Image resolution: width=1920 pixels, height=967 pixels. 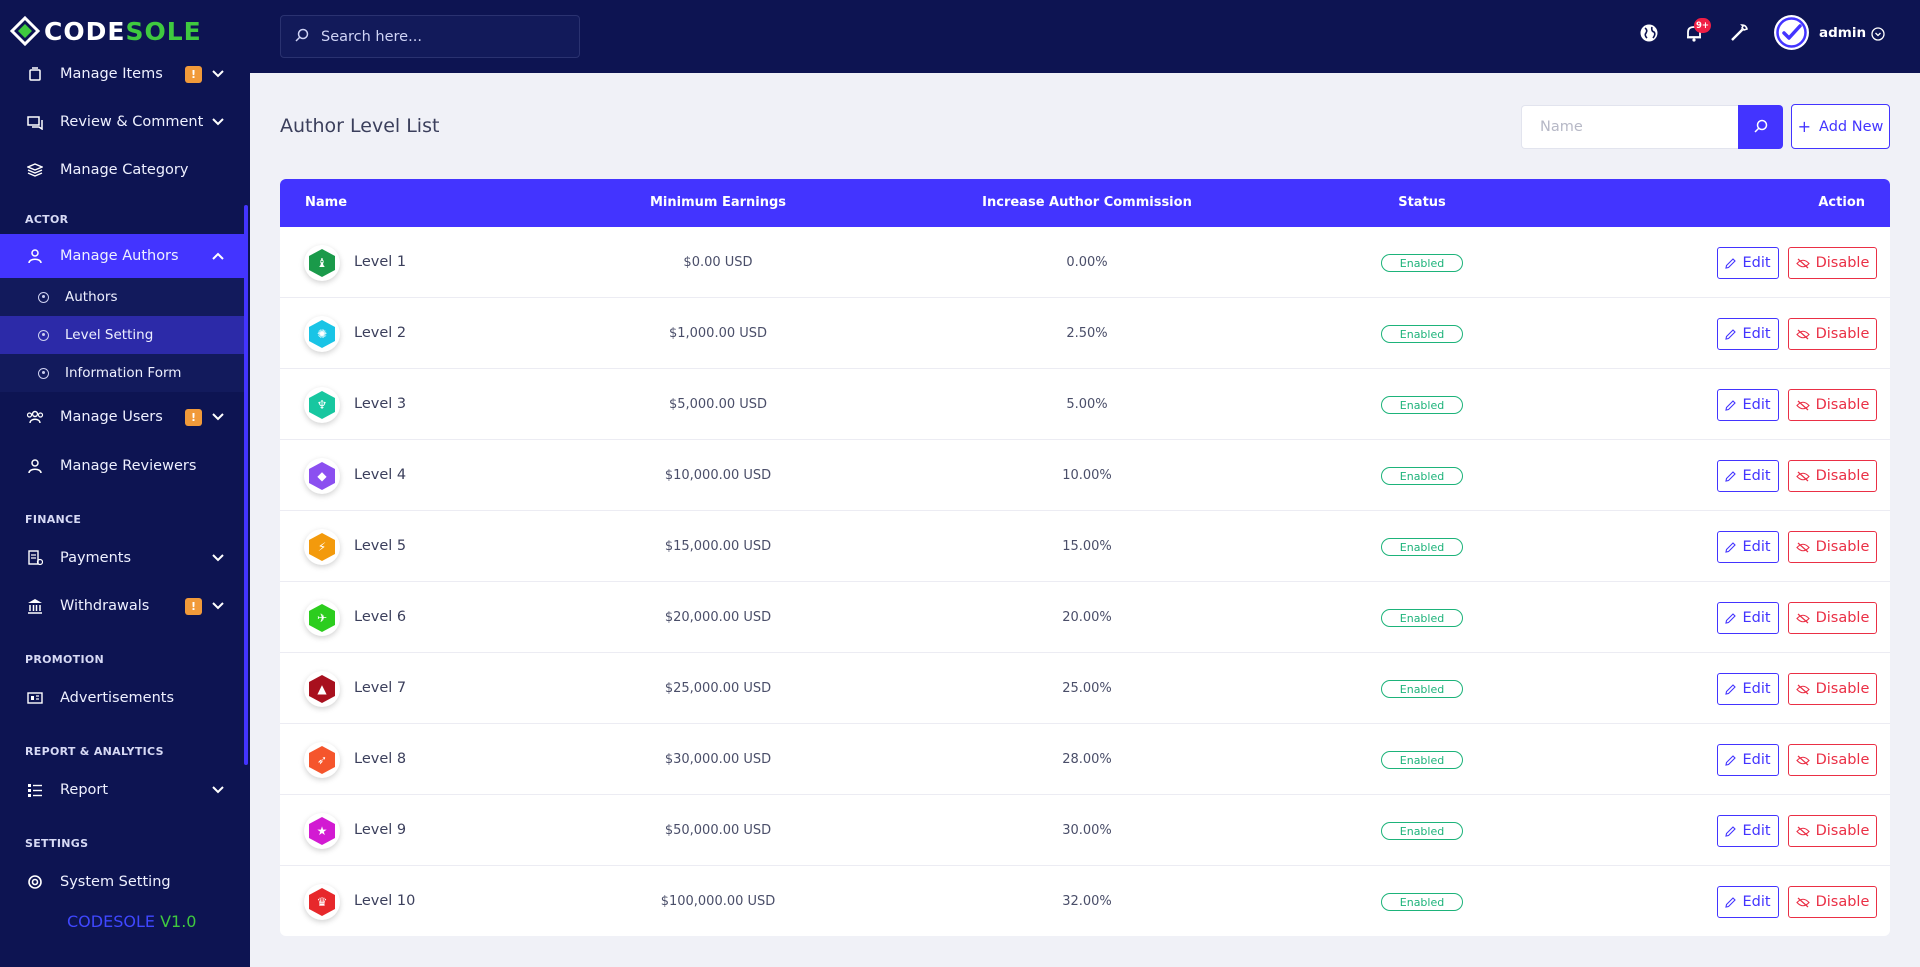 I want to click on sidebar-item-review-comment: Review & Comment, so click(x=122, y=122).